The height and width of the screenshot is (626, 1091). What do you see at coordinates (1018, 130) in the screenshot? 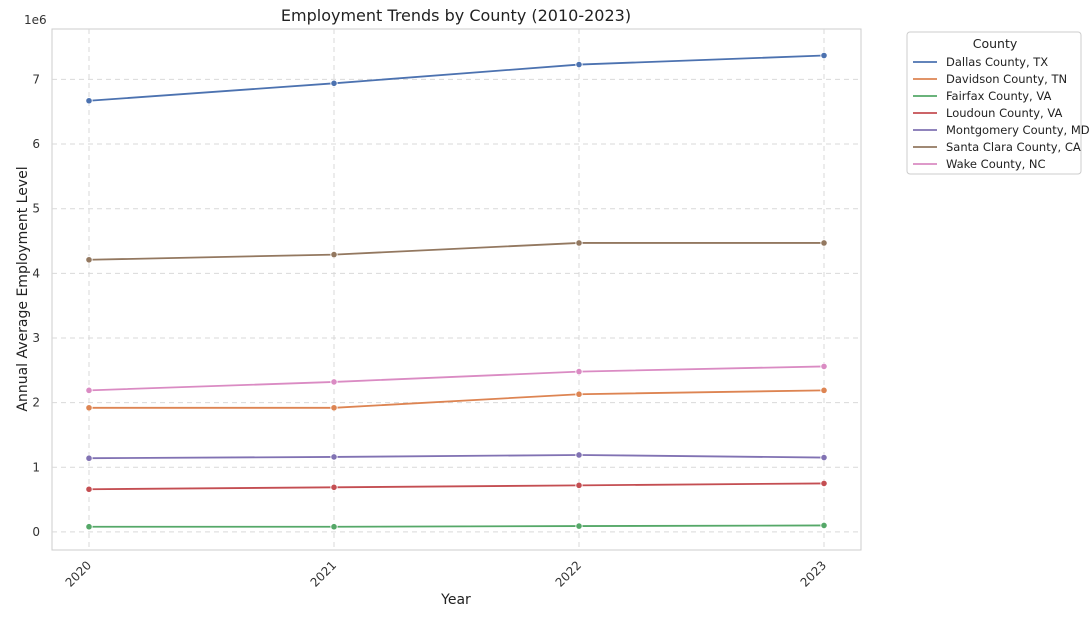
I see `legend-label: Montgomery County, MD` at bounding box center [1018, 130].